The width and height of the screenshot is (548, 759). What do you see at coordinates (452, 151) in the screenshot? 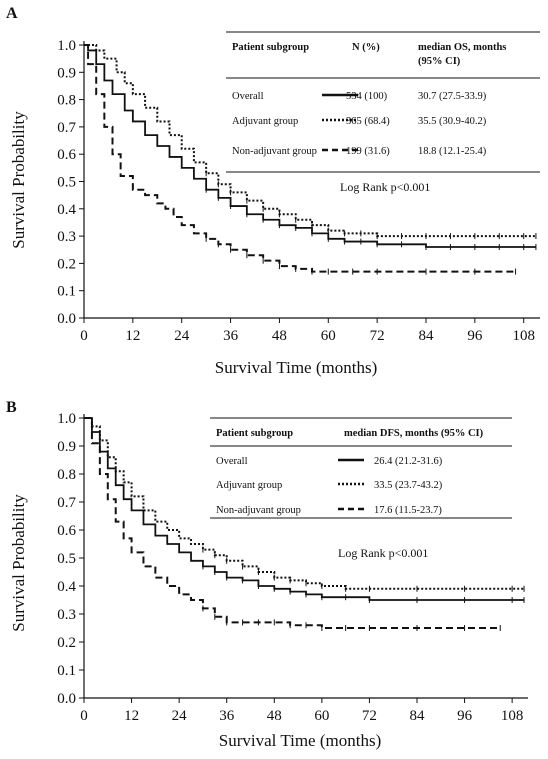
I see `legend-entry-median: 18.8 (12.1-25.4)` at bounding box center [452, 151].